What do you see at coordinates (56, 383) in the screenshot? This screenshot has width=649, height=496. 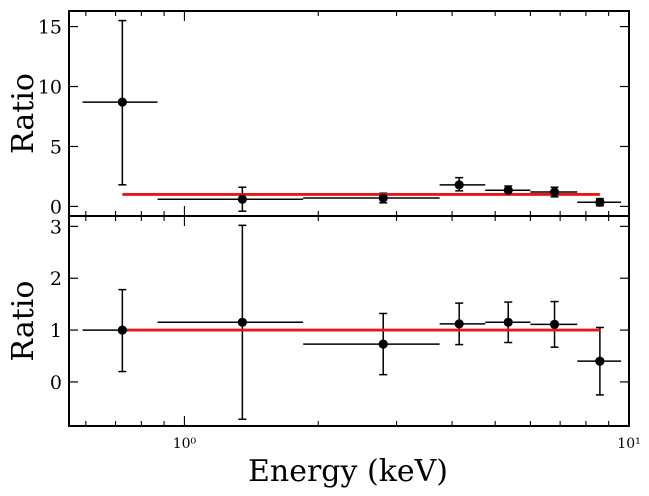 I see `bottom-ytick-label: 0` at bounding box center [56, 383].